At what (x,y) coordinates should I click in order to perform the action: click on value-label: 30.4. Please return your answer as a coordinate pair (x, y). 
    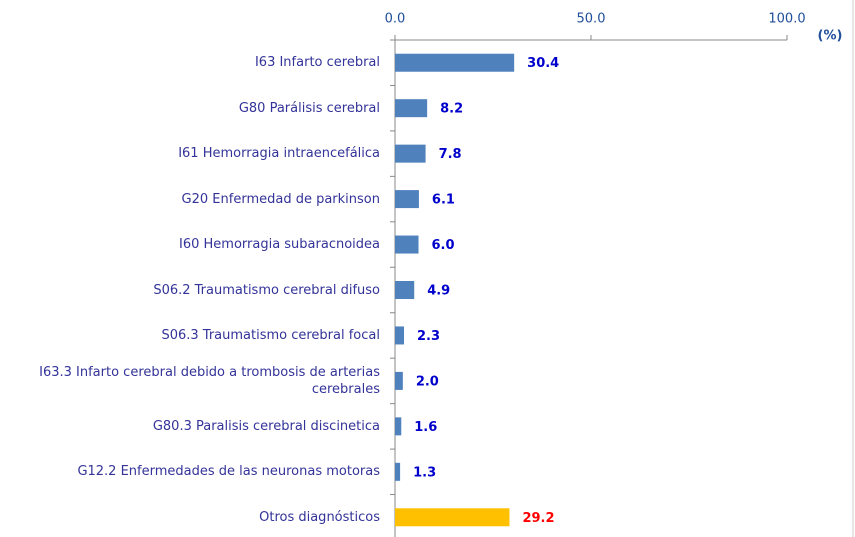
    Looking at the image, I should click on (543, 63).